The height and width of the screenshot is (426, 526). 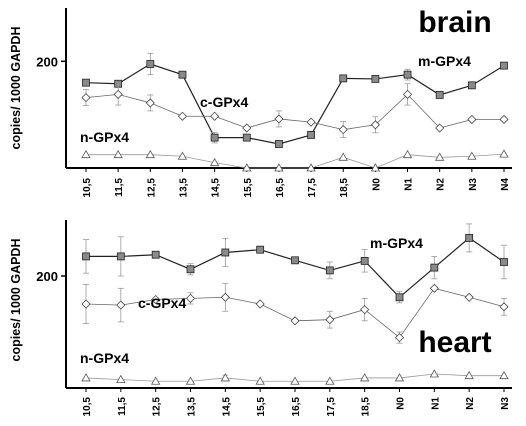 What do you see at coordinates (122, 406) in the screenshot?
I see `panel-2-x-tick-label: 11,5` at bounding box center [122, 406].